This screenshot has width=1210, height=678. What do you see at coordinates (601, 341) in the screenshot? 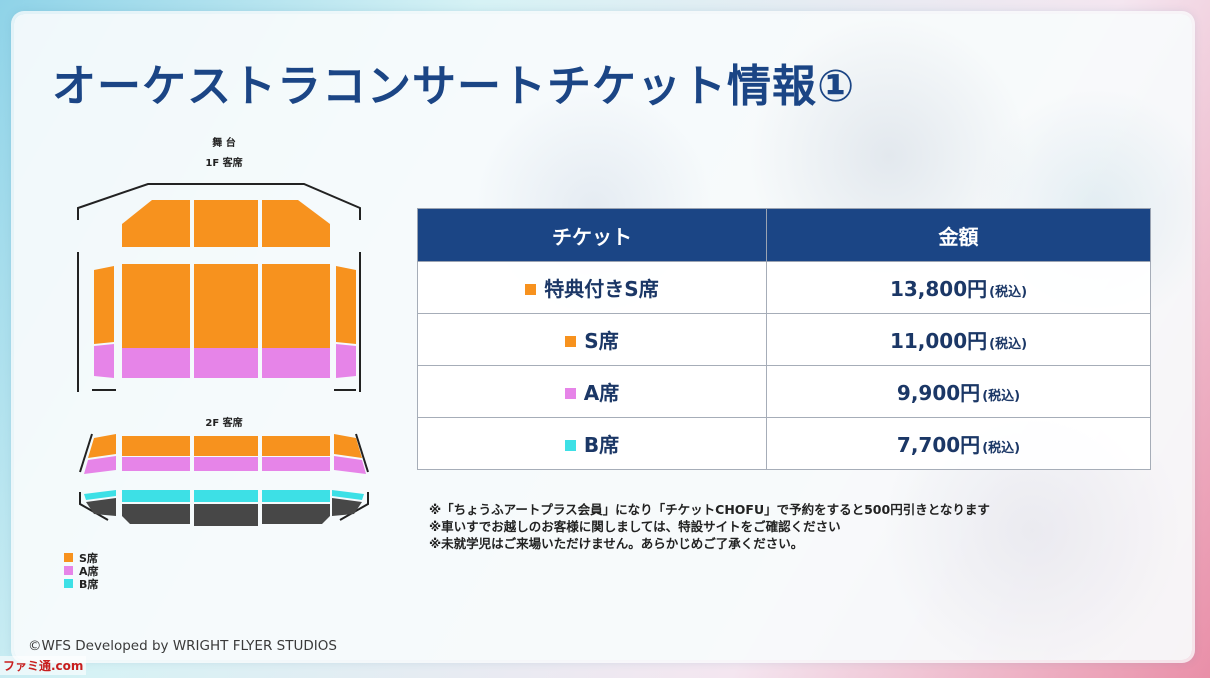
I see `ticket-name: S席` at bounding box center [601, 341].